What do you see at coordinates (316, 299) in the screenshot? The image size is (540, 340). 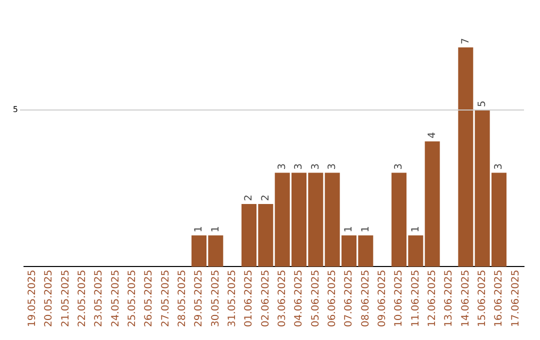 I see `x-tick-label: 05.06.2025` at bounding box center [316, 299].